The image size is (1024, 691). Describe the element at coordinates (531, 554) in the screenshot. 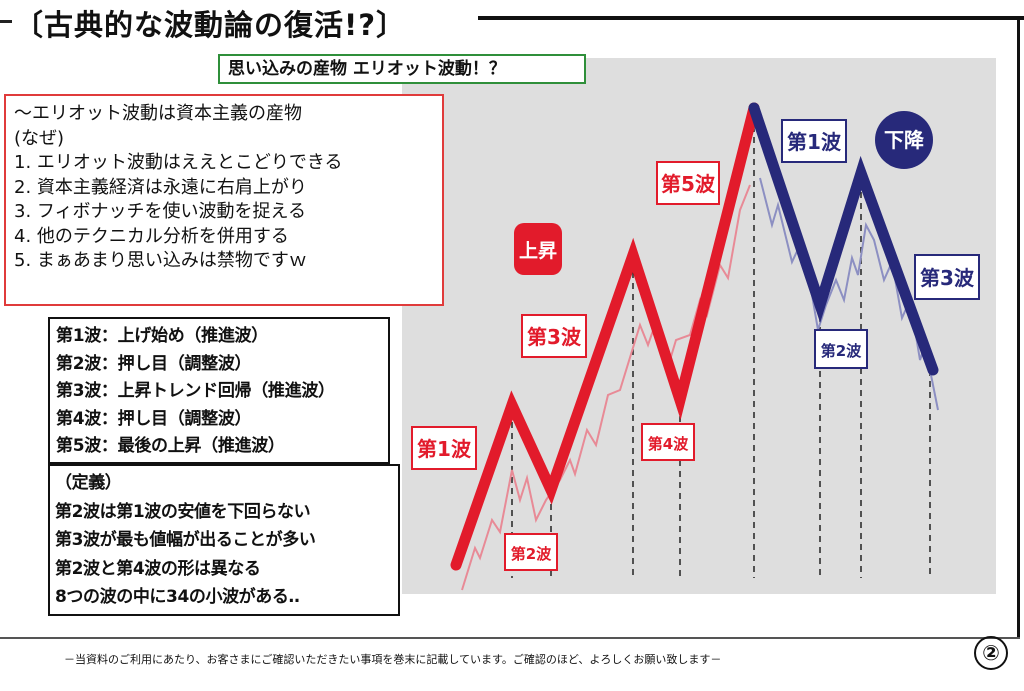

I see `up-wave-2-label: 第2波` at that location.